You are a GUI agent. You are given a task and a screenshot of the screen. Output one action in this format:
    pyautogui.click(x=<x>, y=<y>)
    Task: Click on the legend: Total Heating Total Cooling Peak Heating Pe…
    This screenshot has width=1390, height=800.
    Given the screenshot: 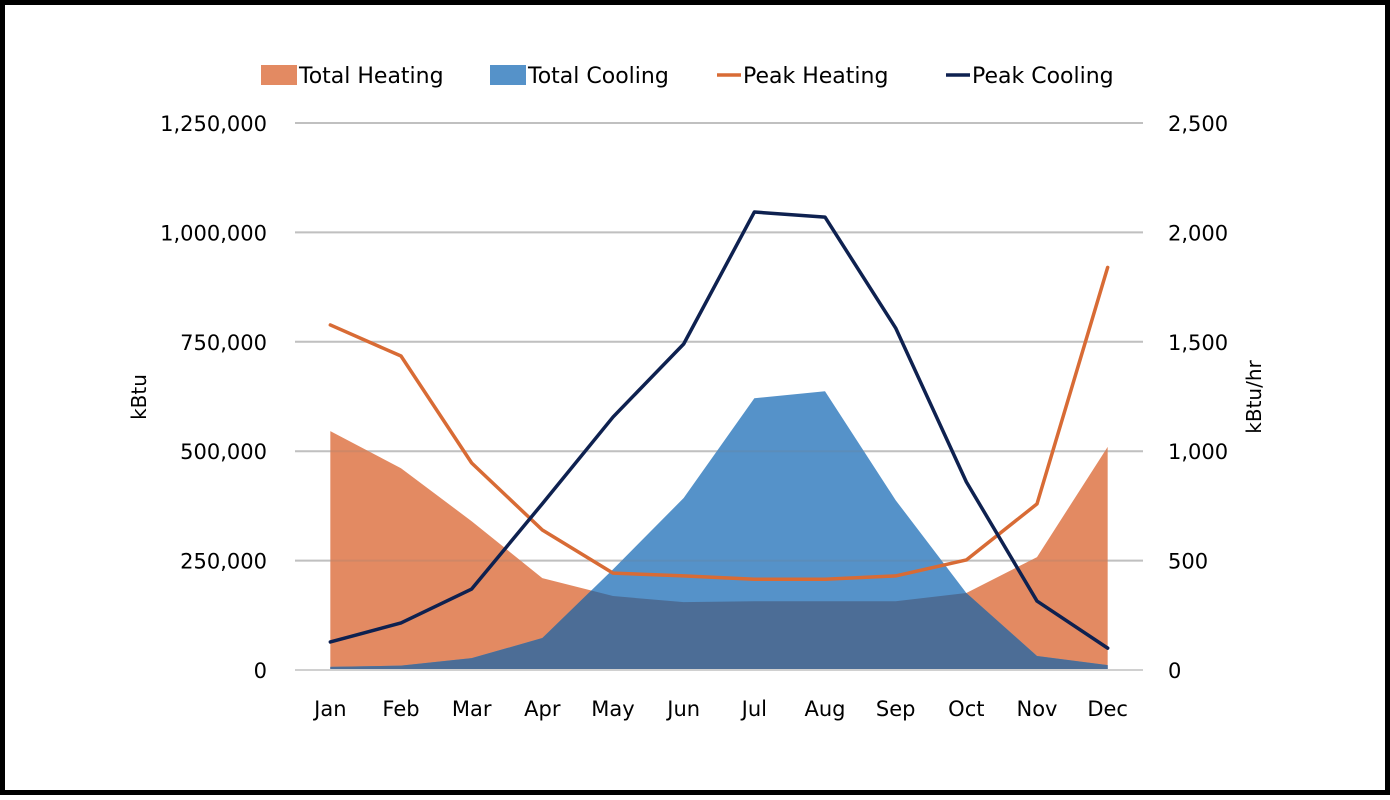 What is the action you would take?
    pyautogui.click(x=687, y=76)
    